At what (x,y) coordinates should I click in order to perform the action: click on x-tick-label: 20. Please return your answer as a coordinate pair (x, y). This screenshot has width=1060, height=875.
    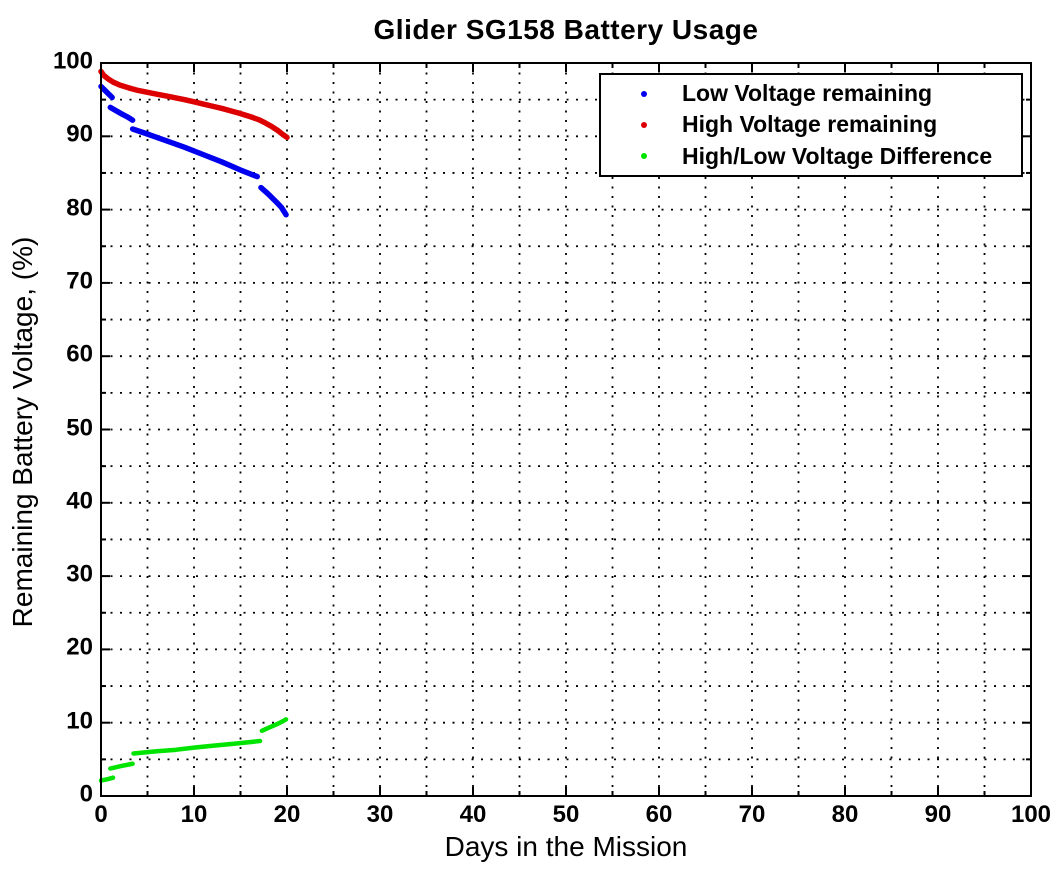
    Looking at the image, I should click on (287, 814).